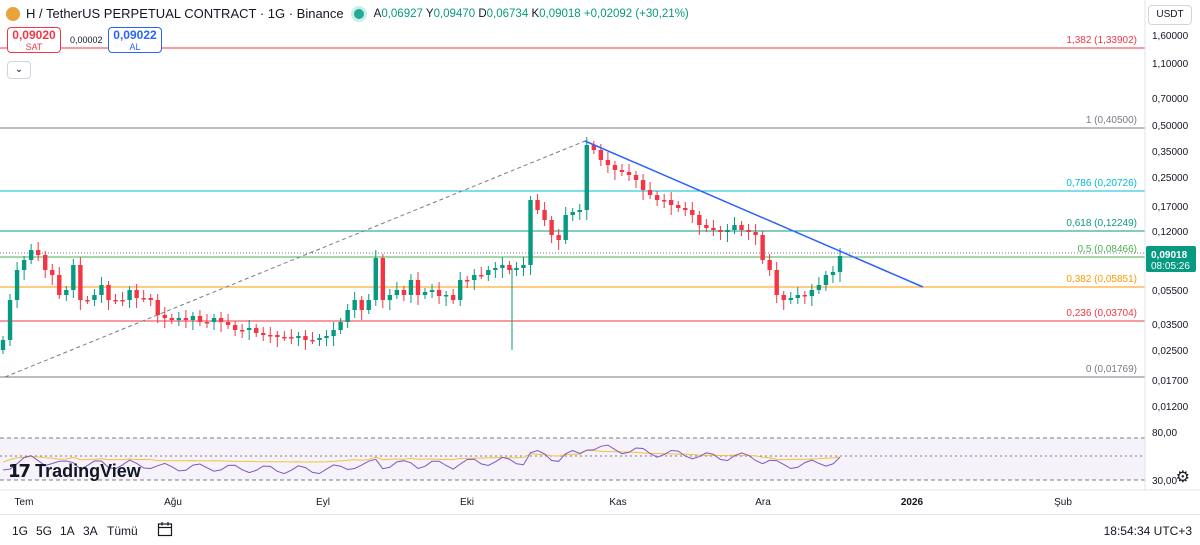  What do you see at coordinates (13, 13) in the screenshot?
I see `symbol-logo-icon` at bounding box center [13, 13].